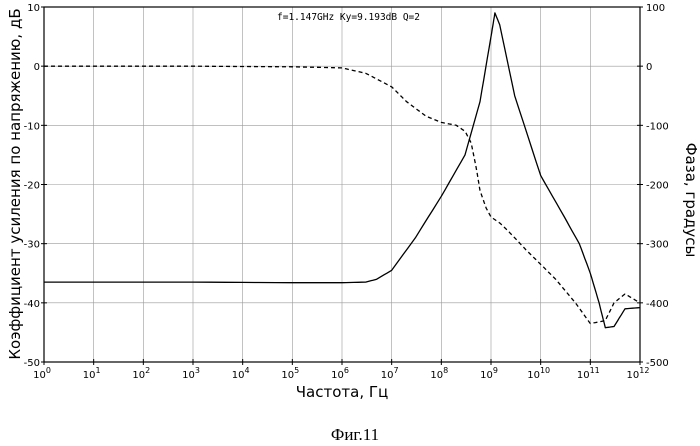  Describe the element at coordinates (32, 304) in the screenshot. I see `left-tick-label: -40` at that location.